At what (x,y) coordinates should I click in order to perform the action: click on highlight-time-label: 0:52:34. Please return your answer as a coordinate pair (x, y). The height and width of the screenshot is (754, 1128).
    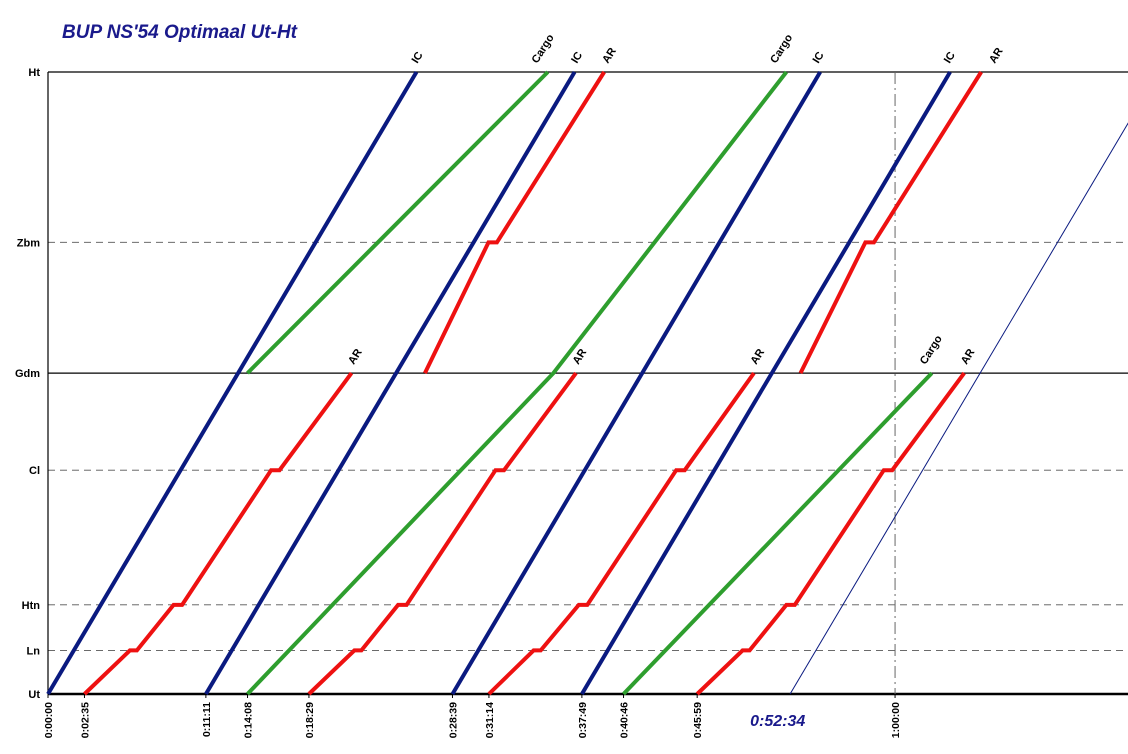
    Looking at the image, I should click on (777, 721).